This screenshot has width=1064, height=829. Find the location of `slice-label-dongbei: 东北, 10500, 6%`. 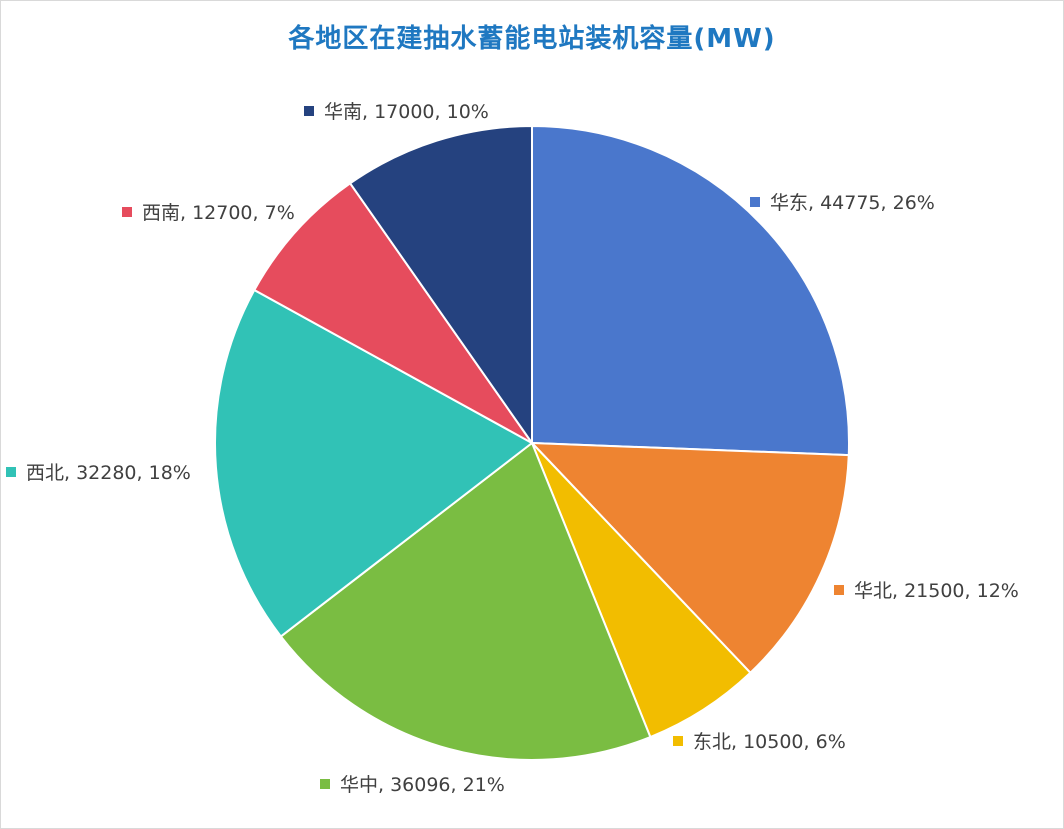

slice-label-dongbei: 东北, 10500, 6% is located at coordinates (759, 740).